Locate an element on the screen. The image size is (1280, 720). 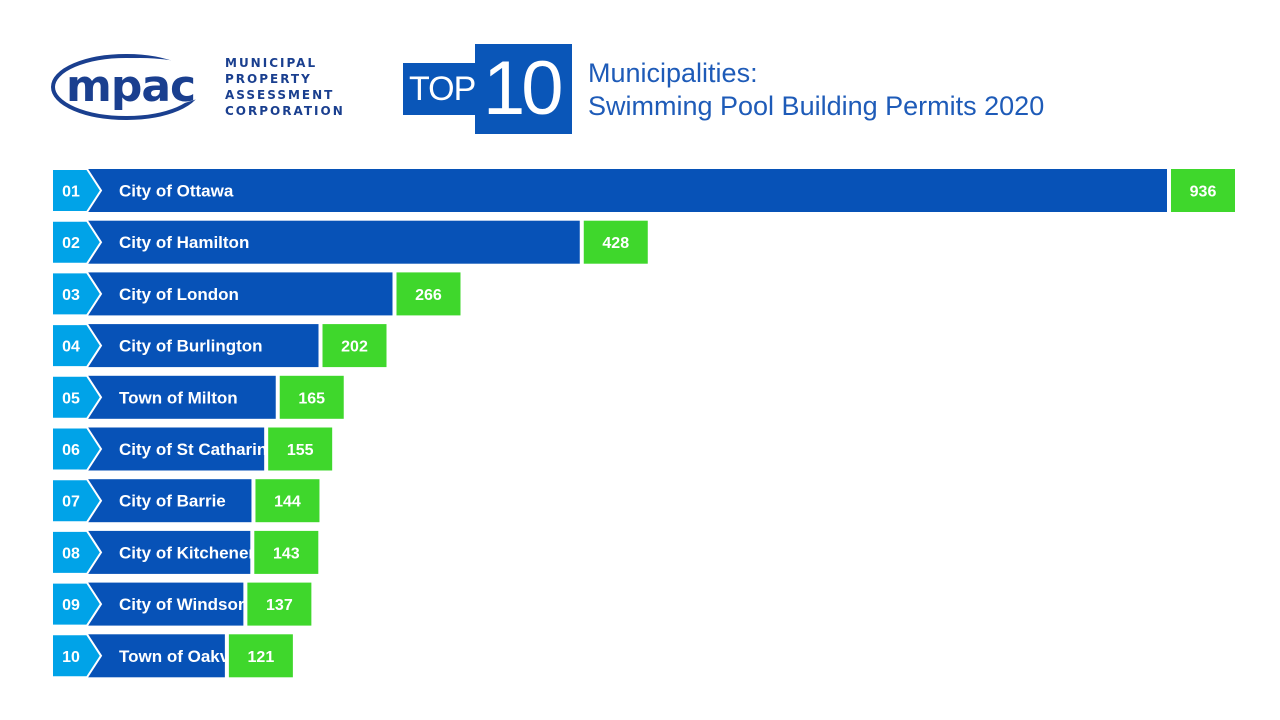
value-label: 144 is located at coordinates (287, 502).